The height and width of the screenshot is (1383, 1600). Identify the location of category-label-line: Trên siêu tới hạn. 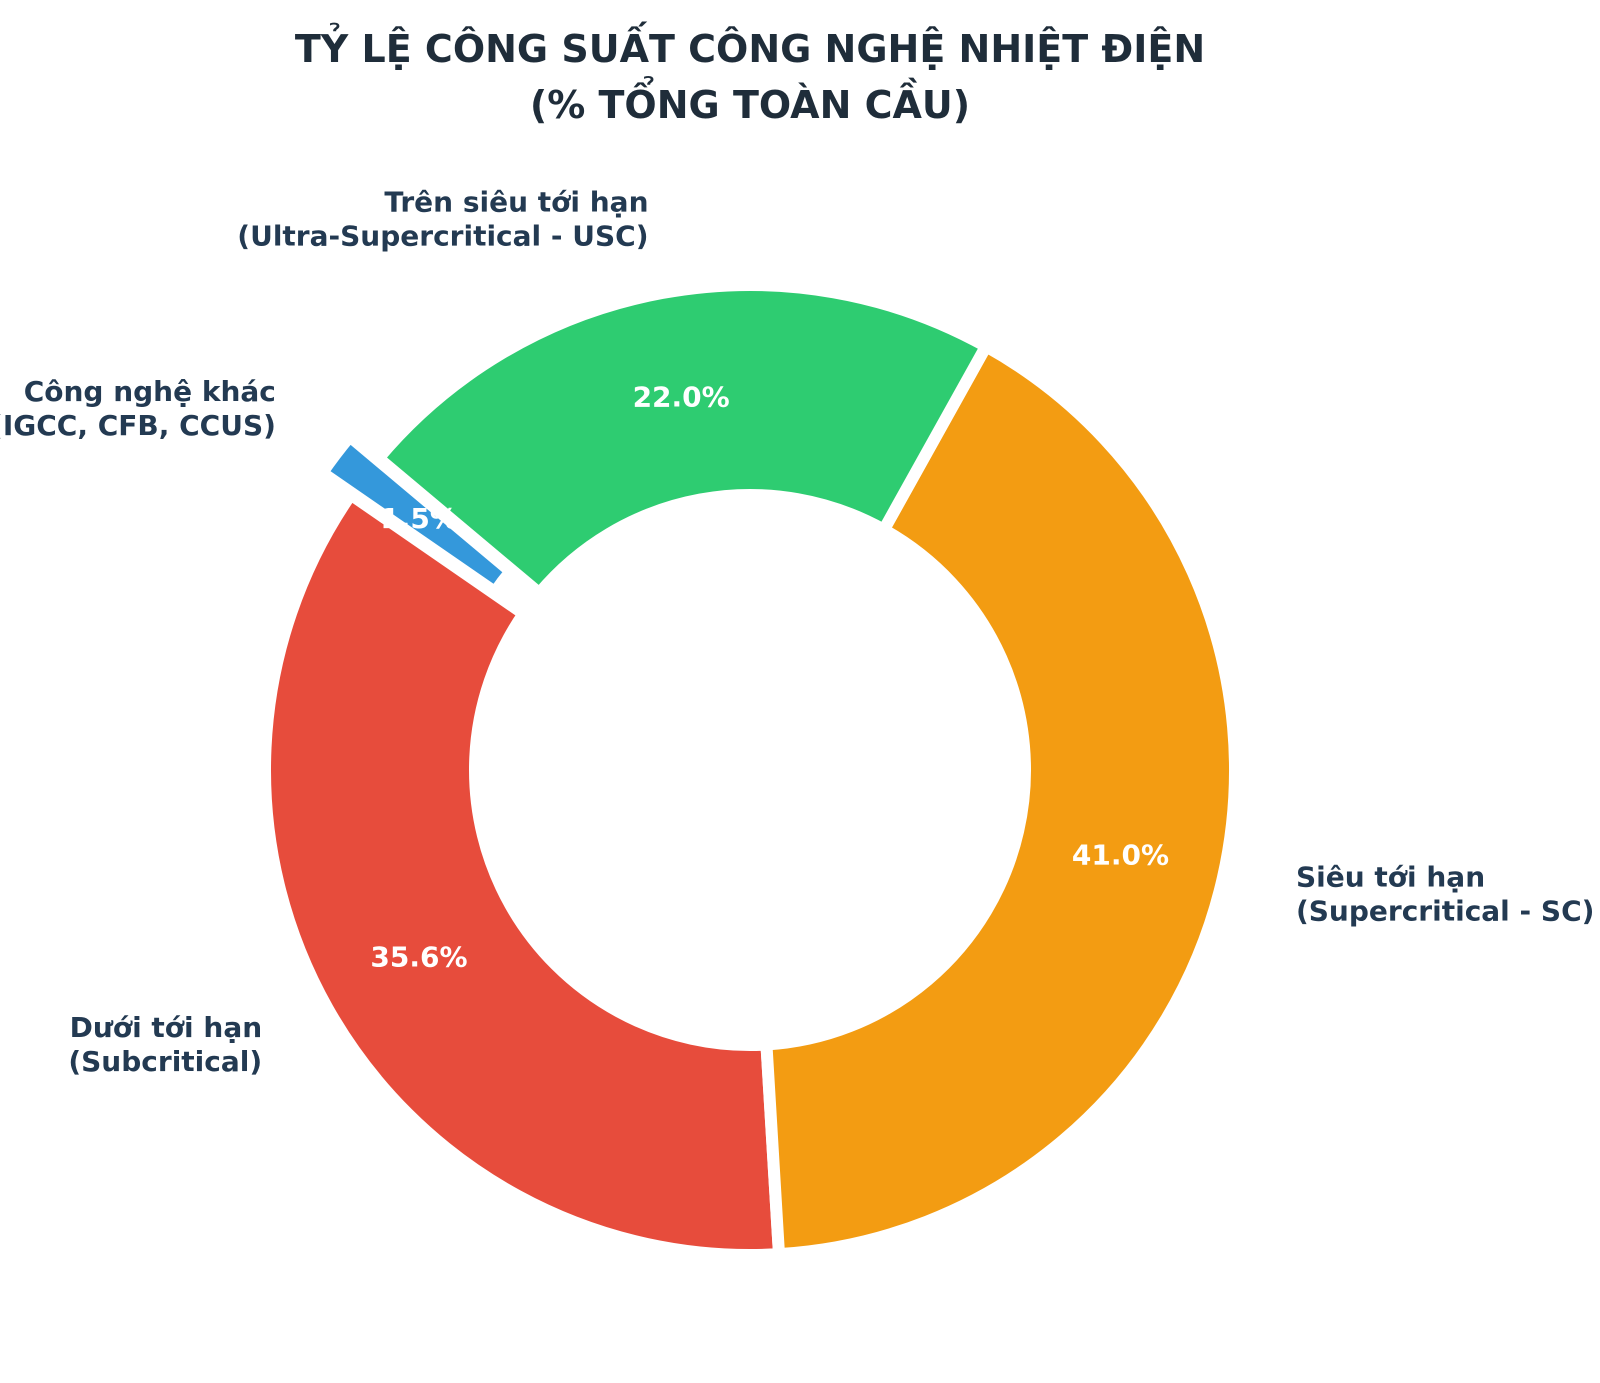
(516, 201).